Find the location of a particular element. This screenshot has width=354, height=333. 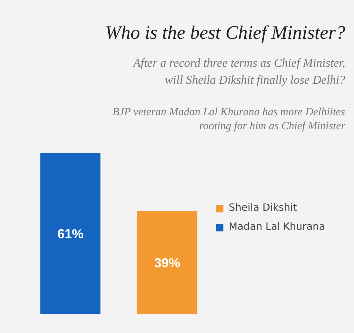

text: BJP veteran Madan Lal Khurana has more Delhiites rooting for him as Chief Minister is located at coordinates (229, 119).